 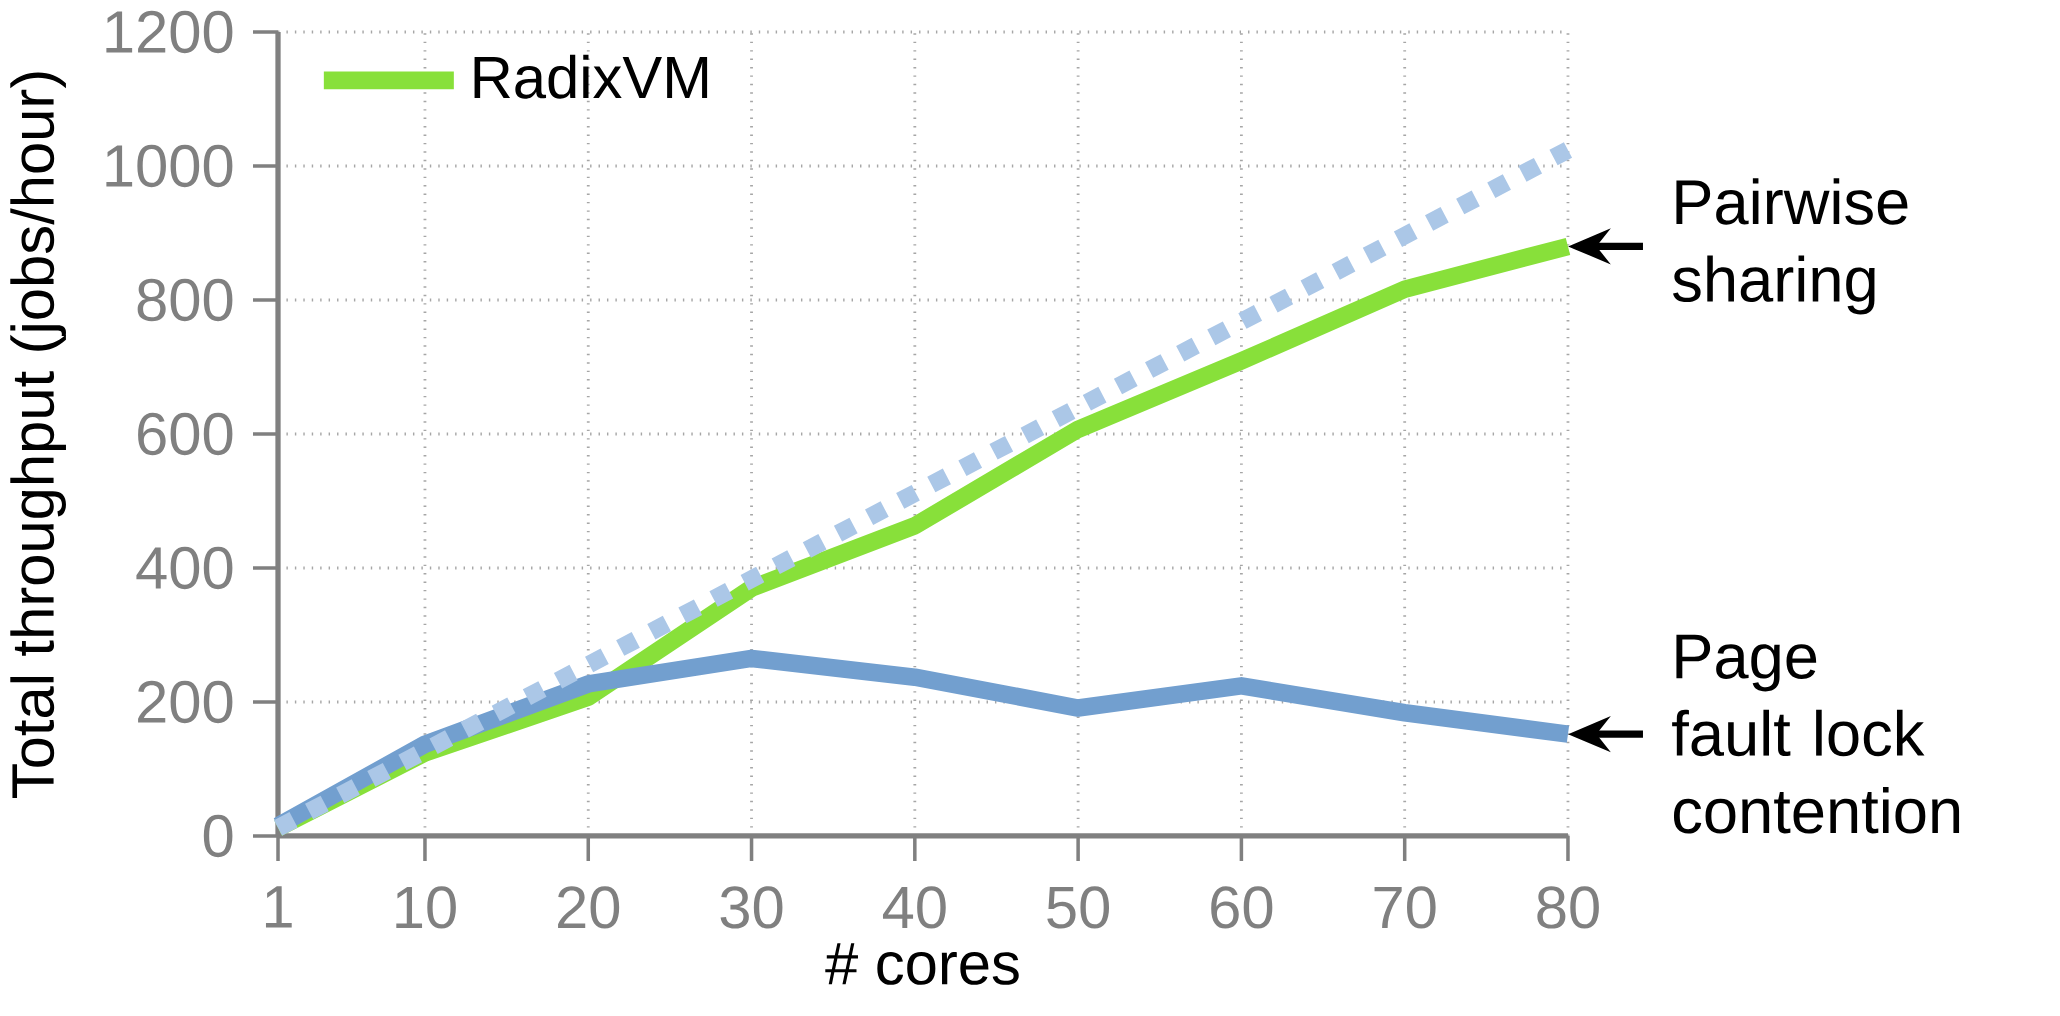 I want to click on y-tick-label: 1000, so click(x=169, y=166).